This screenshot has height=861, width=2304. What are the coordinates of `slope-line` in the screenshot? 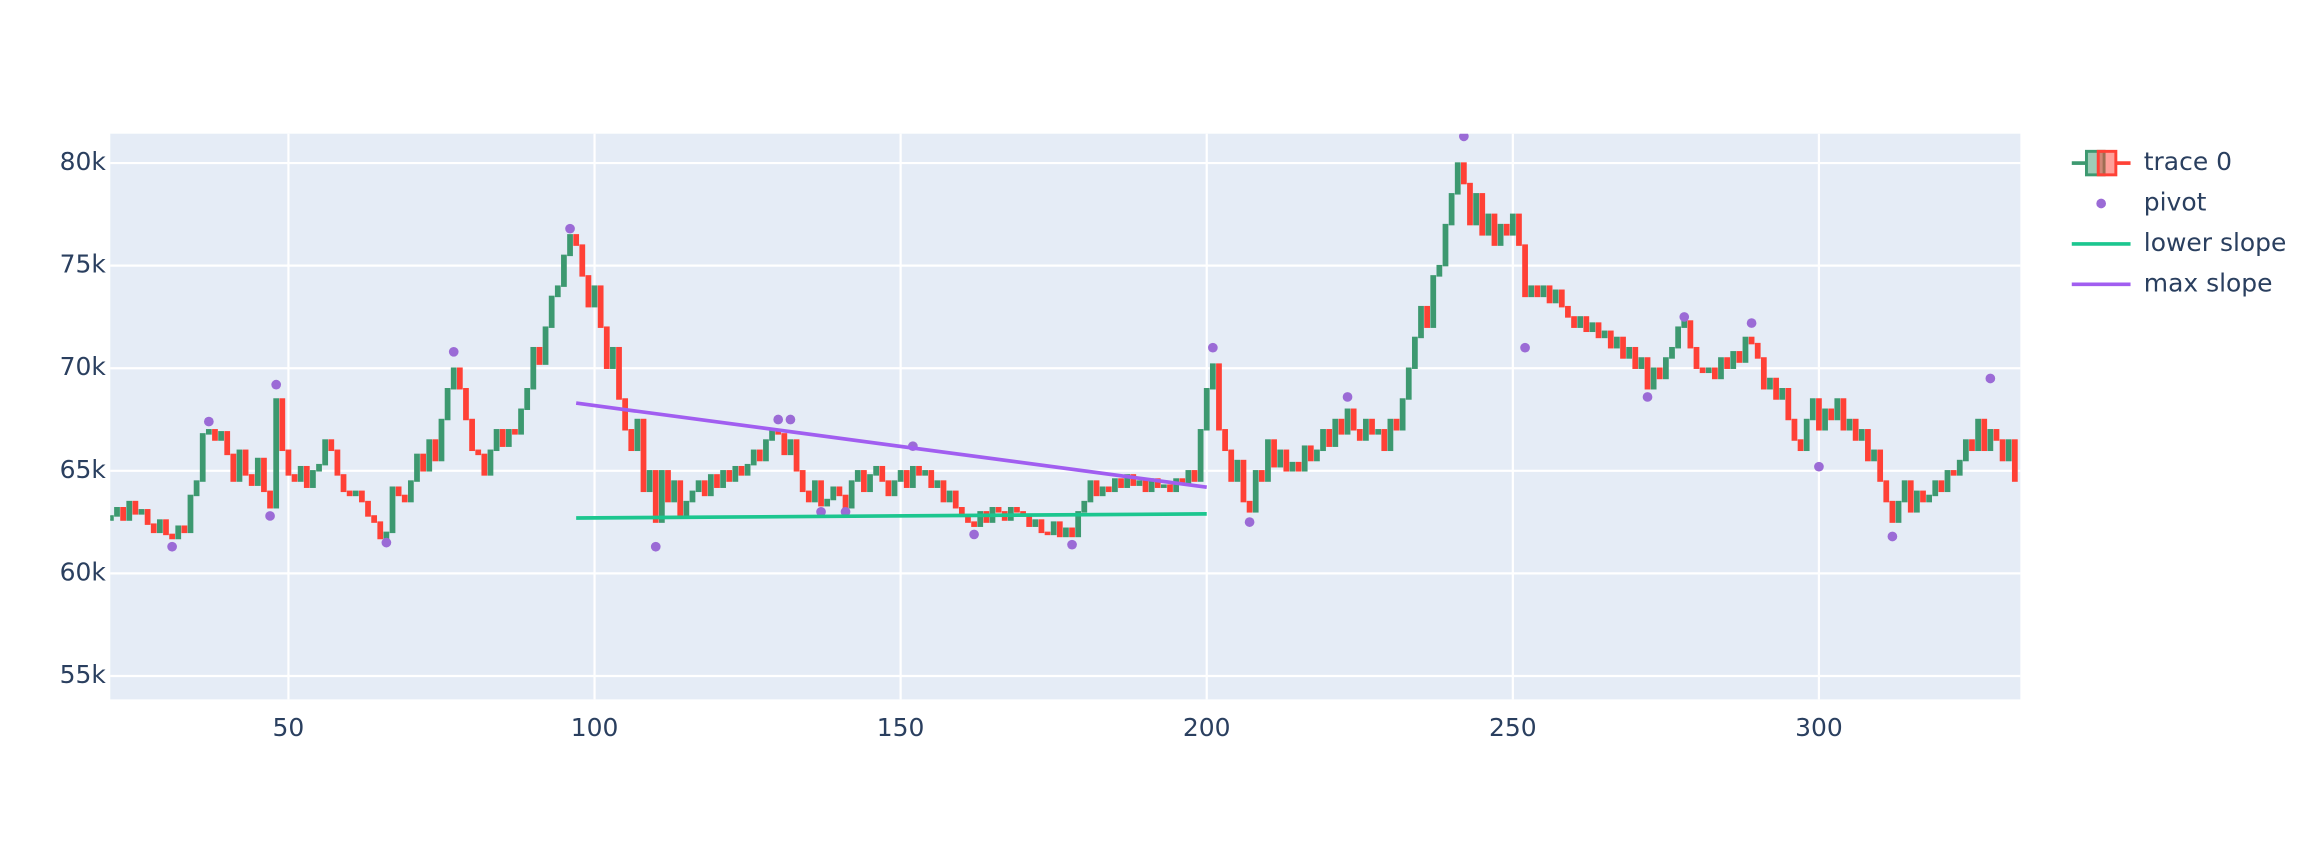 It's located at (891, 516).